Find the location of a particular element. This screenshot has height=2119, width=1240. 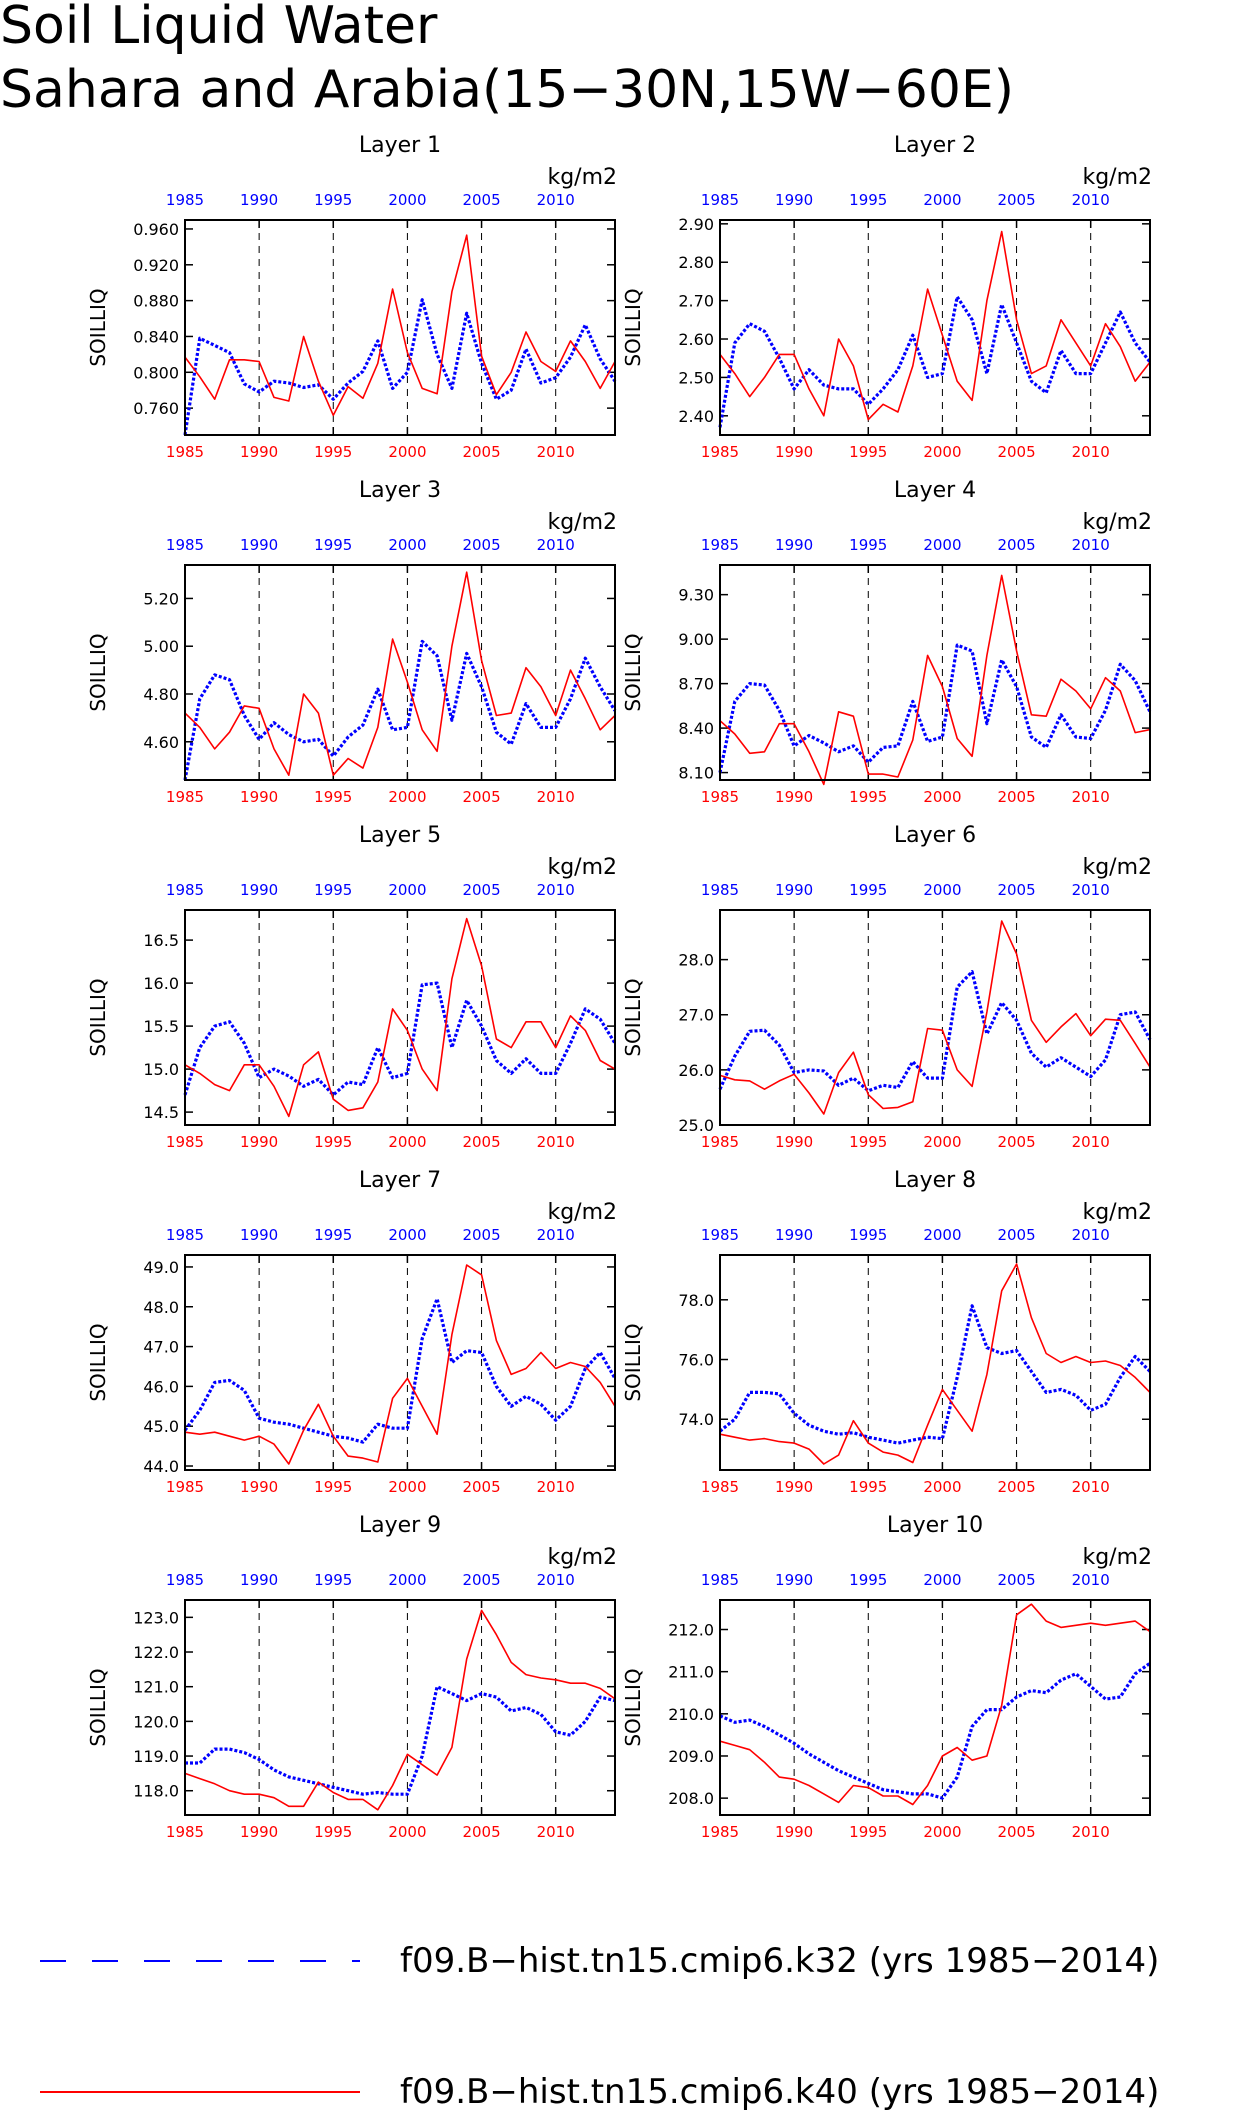

y-tick-label: 121.0 is located at coordinates (156, 1687).